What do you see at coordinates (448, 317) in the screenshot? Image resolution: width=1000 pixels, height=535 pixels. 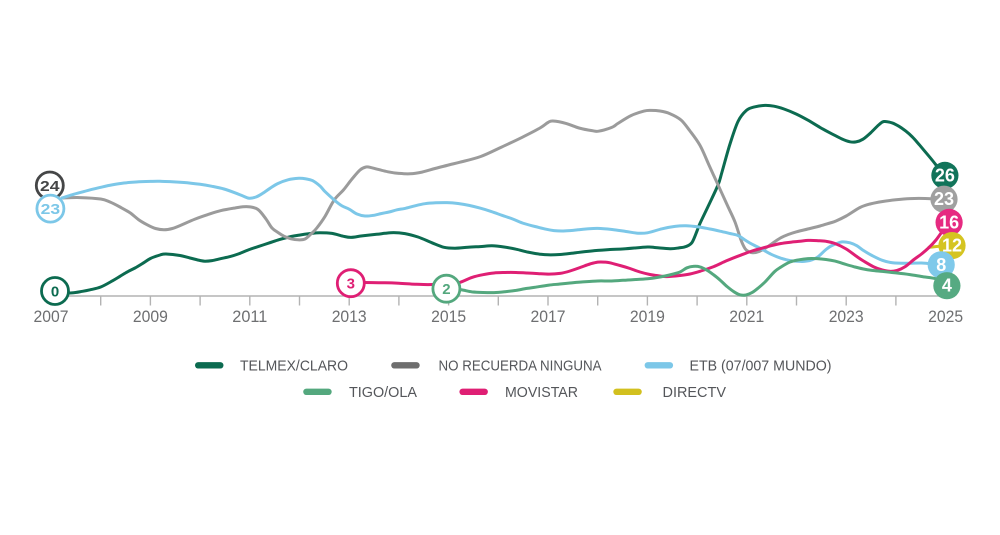 I see `svg-text: 2015` at bounding box center [448, 317].